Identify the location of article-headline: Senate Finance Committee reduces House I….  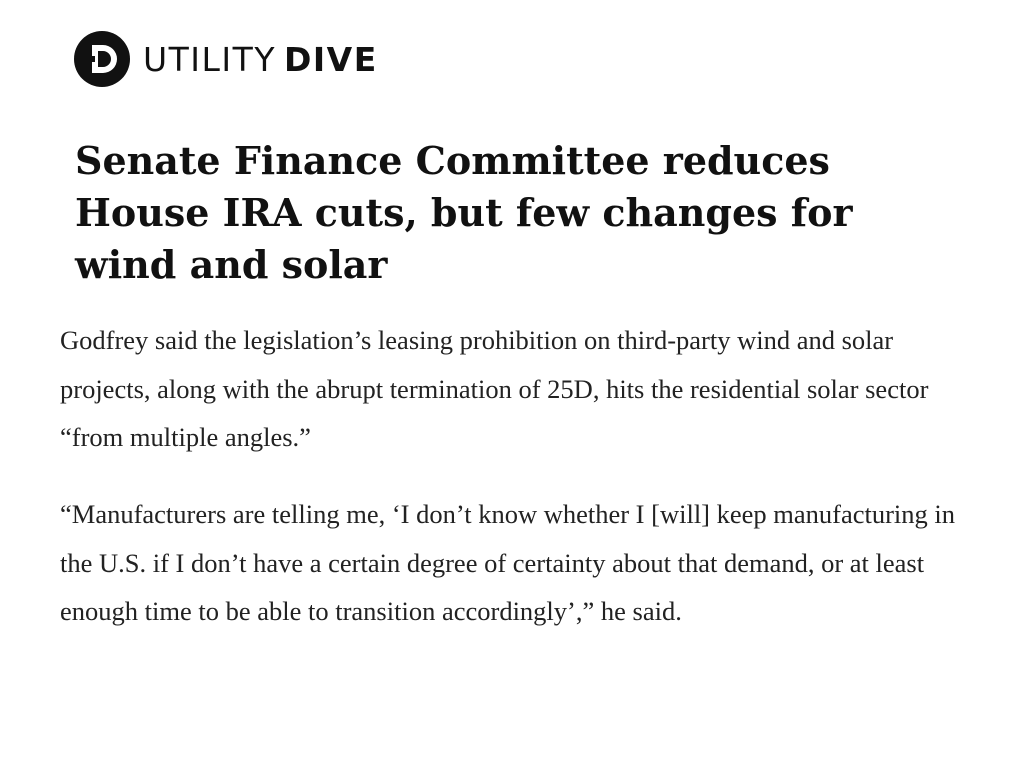
(464, 212).